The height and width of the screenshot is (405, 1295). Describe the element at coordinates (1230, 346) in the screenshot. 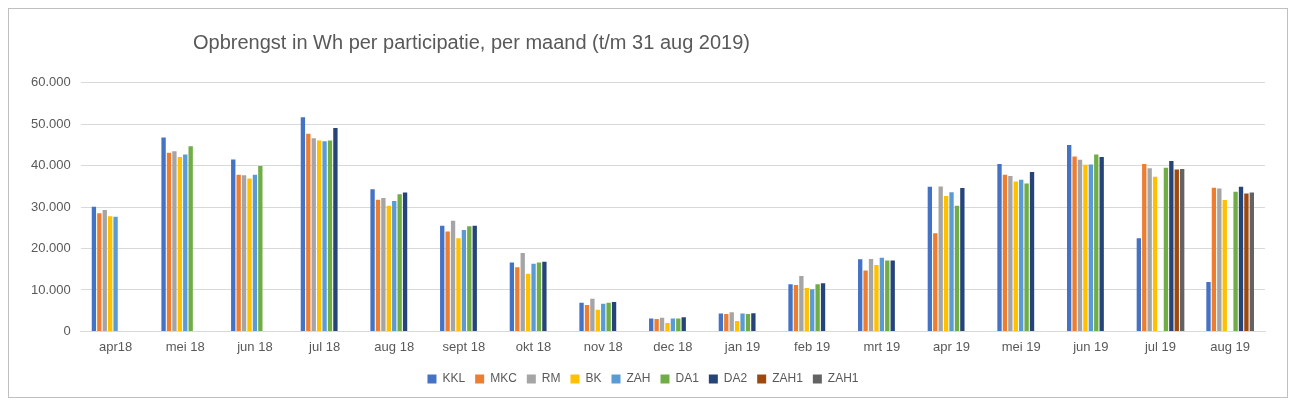

I see `x-tick-label: aug 19` at that location.